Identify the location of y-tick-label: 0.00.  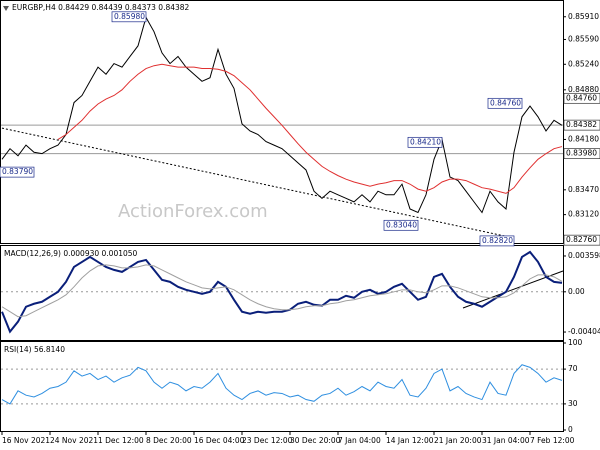
(576, 291).